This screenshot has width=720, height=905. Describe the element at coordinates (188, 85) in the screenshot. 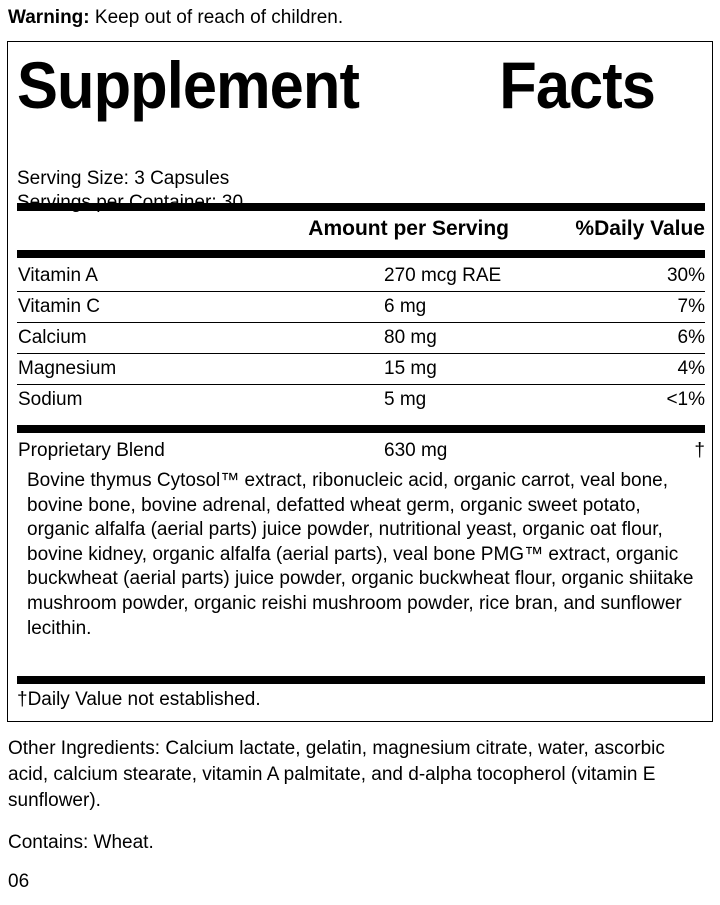

I see `panel-title-word-supplement: Supplement` at that location.